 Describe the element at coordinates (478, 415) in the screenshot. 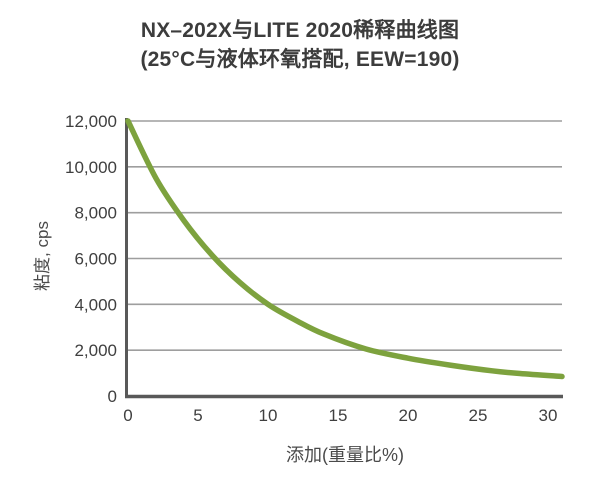

I see `x-tick-label: 25` at that location.